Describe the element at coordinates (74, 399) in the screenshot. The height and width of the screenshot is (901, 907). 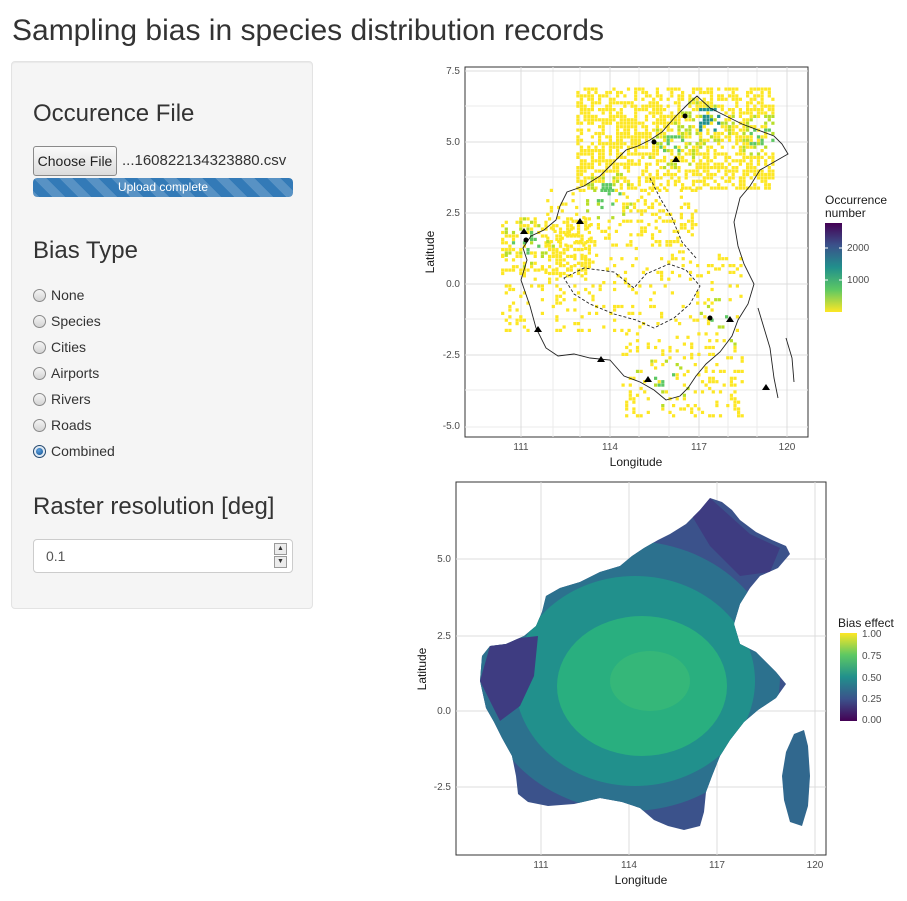
I see `radio-option-rivers: Rivers` at that location.